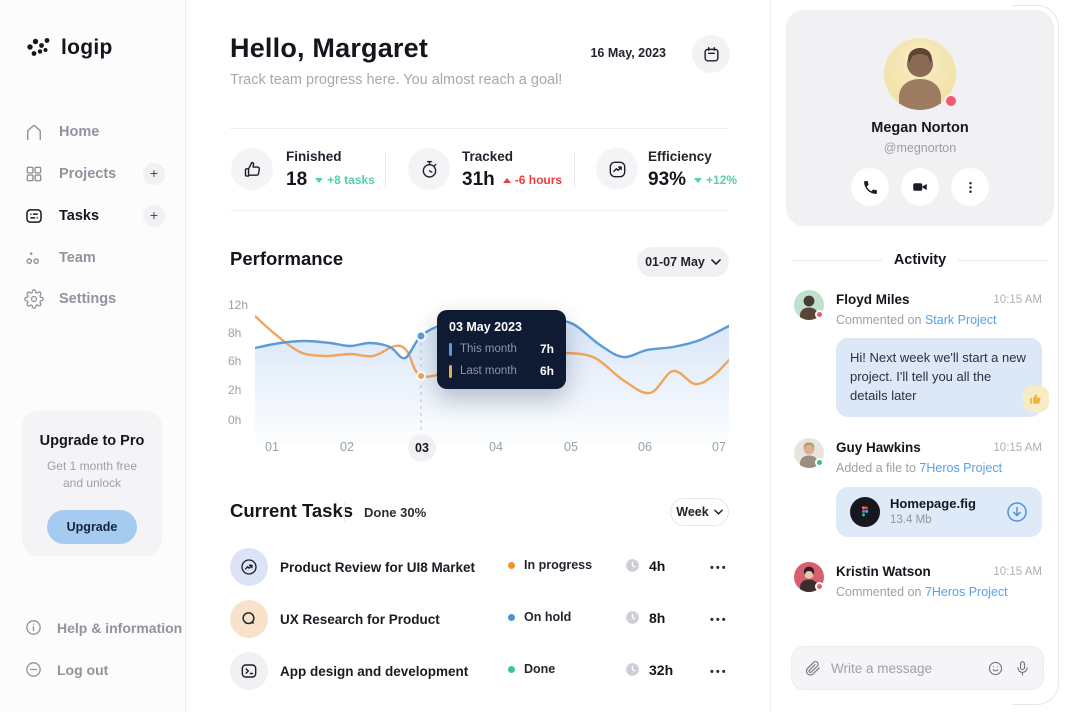  Describe the element at coordinates (38, 48) in the screenshot. I see `logo-icon` at that location.